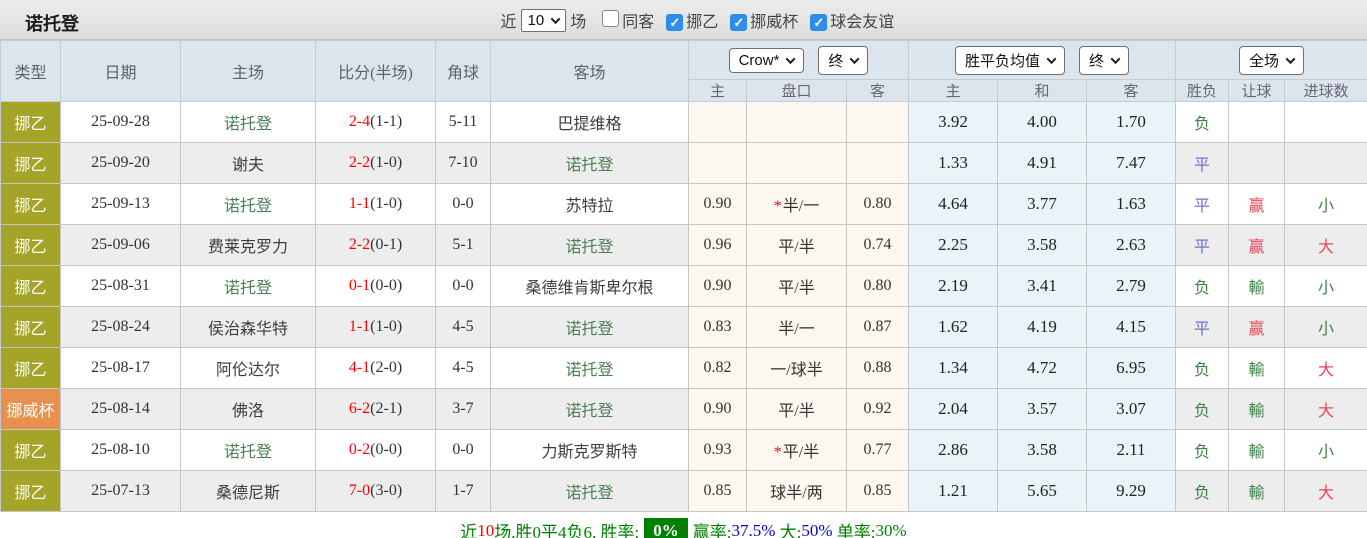  Describe the element at coordinates (120, 368) in the screenshot. I see `match-date: 25-08-17` at that location.